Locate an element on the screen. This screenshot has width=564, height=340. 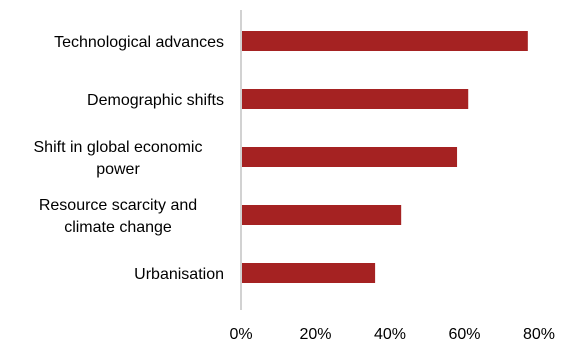
category-label-5: Urbanisation is located at coordinates (179, 274).